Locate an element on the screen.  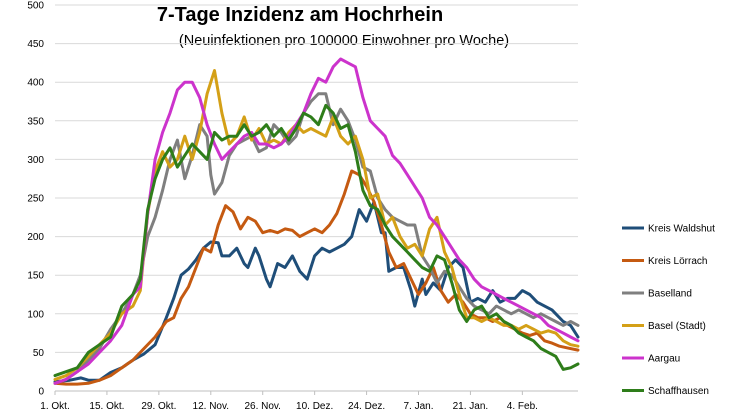
legend-label: Kreis Waldshut is located at coordinates (681, 229).